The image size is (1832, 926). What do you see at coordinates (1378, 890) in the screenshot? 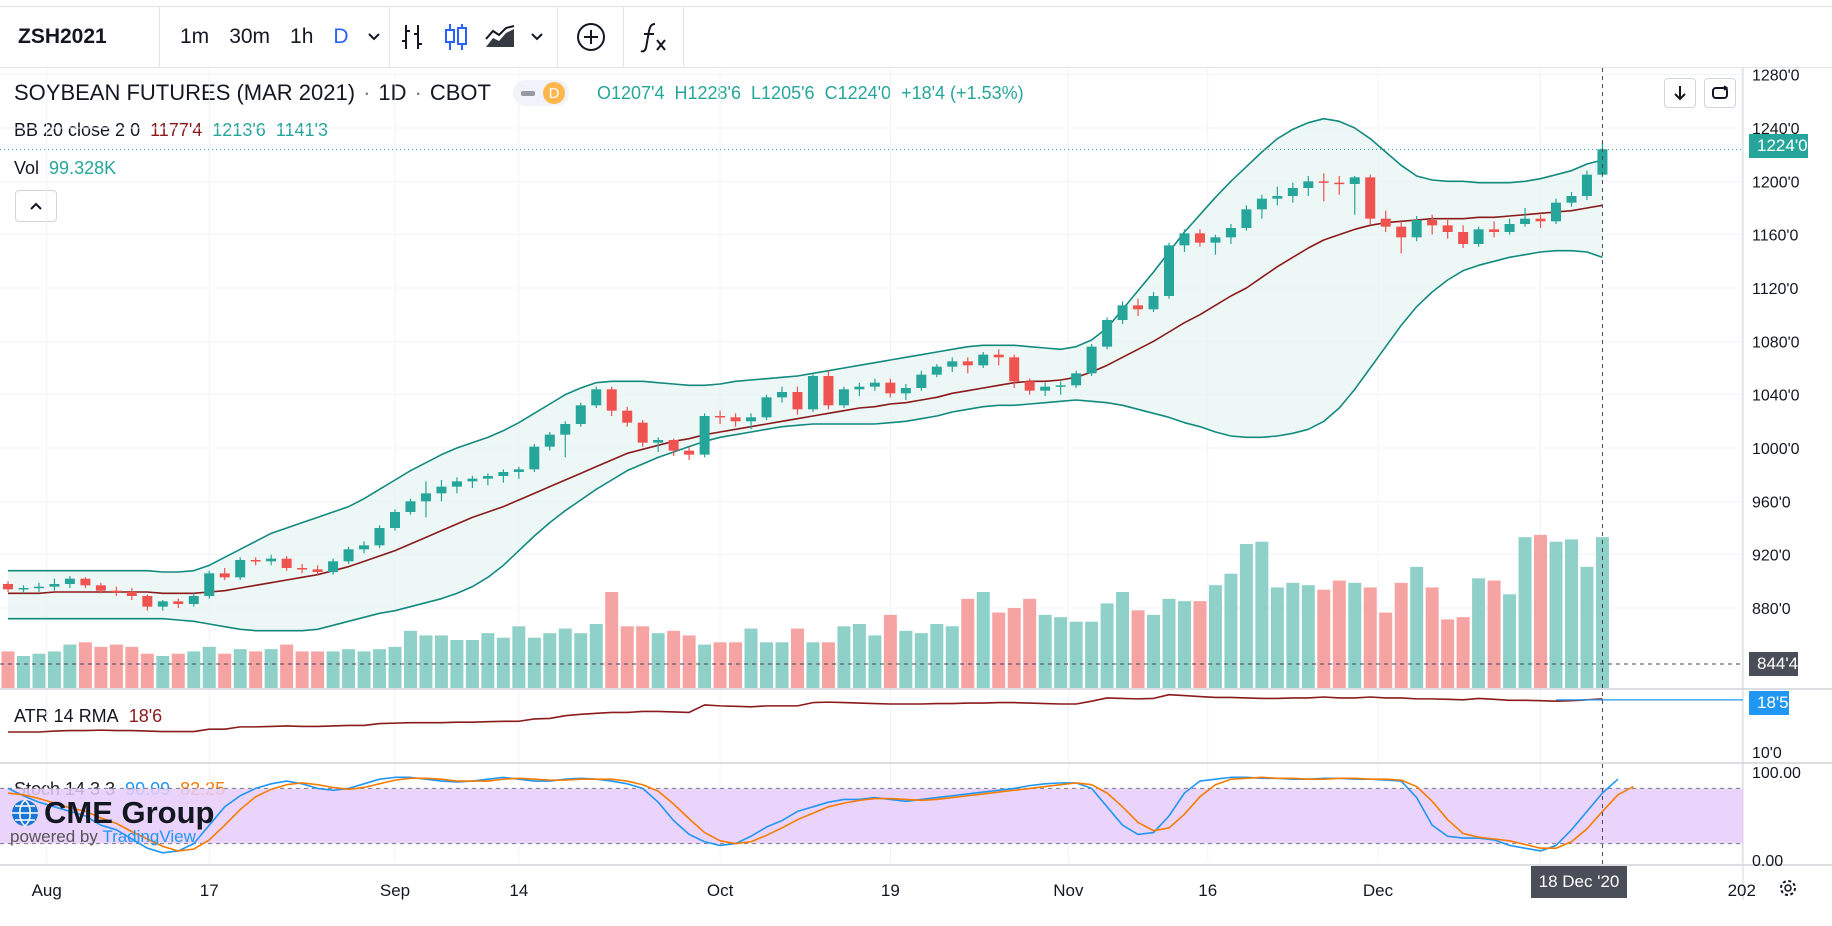
I see `time-tick-label: Dec` at bounding box center [1378, 890].